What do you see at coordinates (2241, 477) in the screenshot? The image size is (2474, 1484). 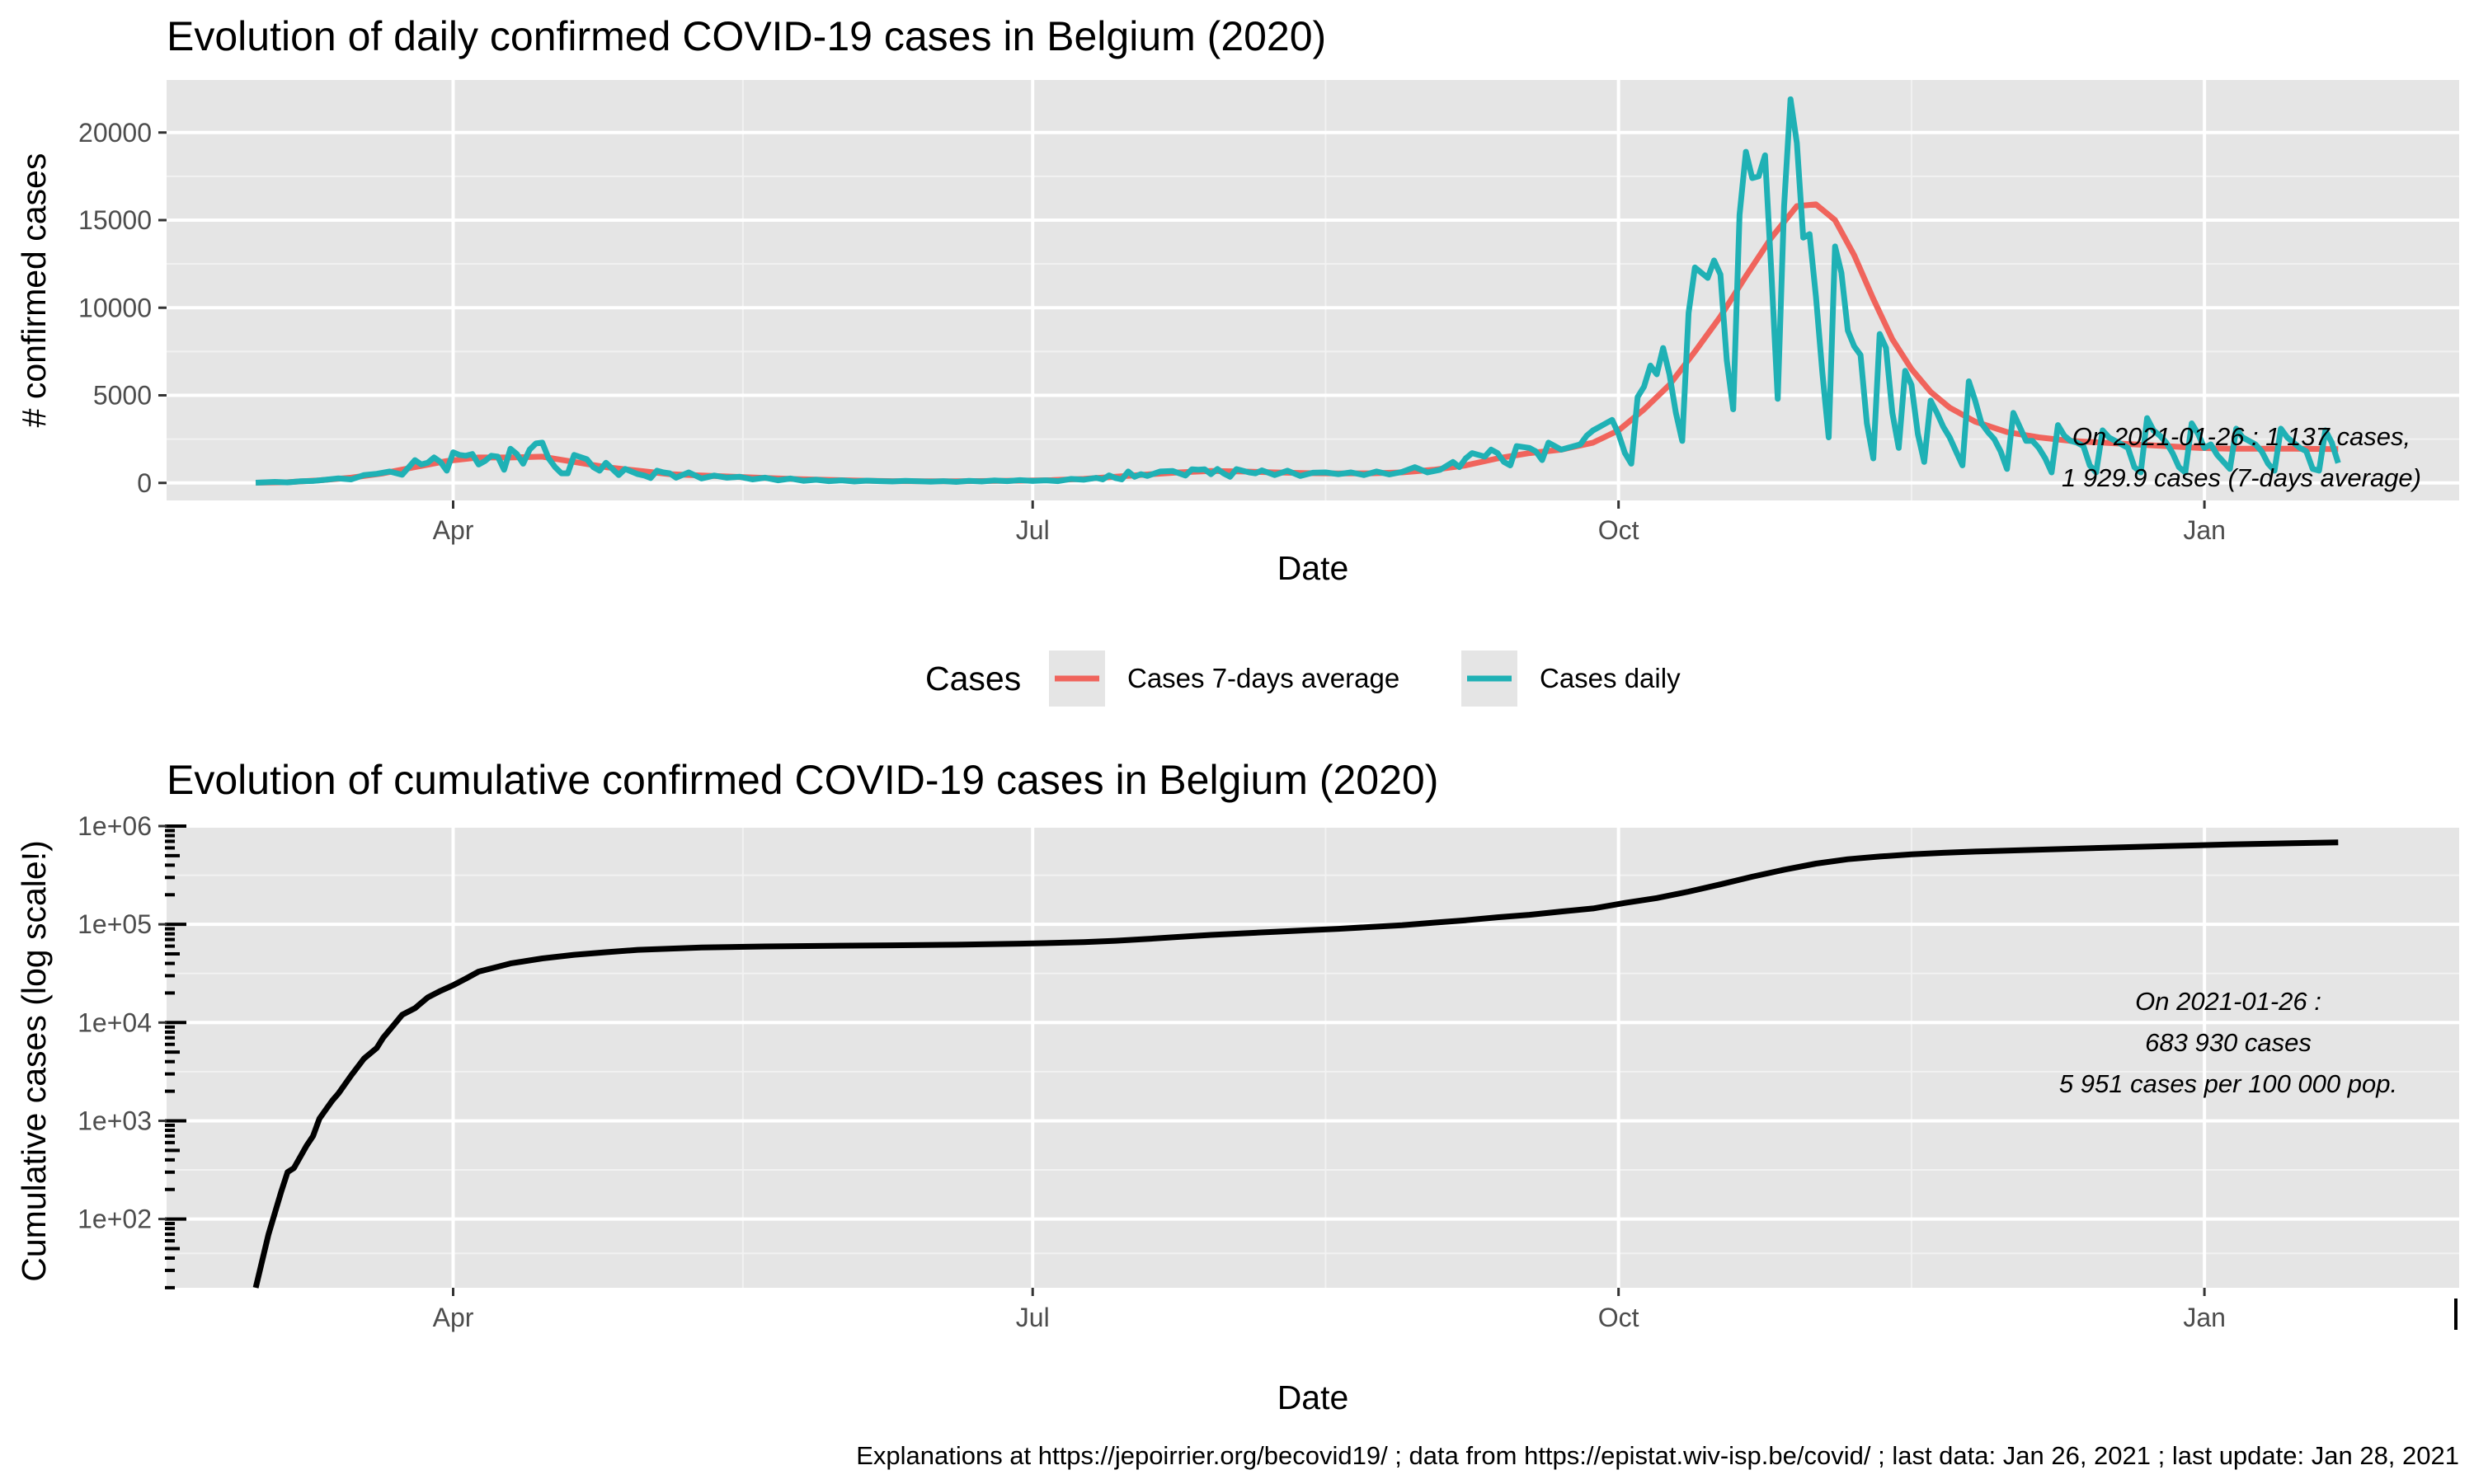 I see `daily-annotation-line-2: 1 929.9 cases (7-days average)` at bounding box center [2241, 477].